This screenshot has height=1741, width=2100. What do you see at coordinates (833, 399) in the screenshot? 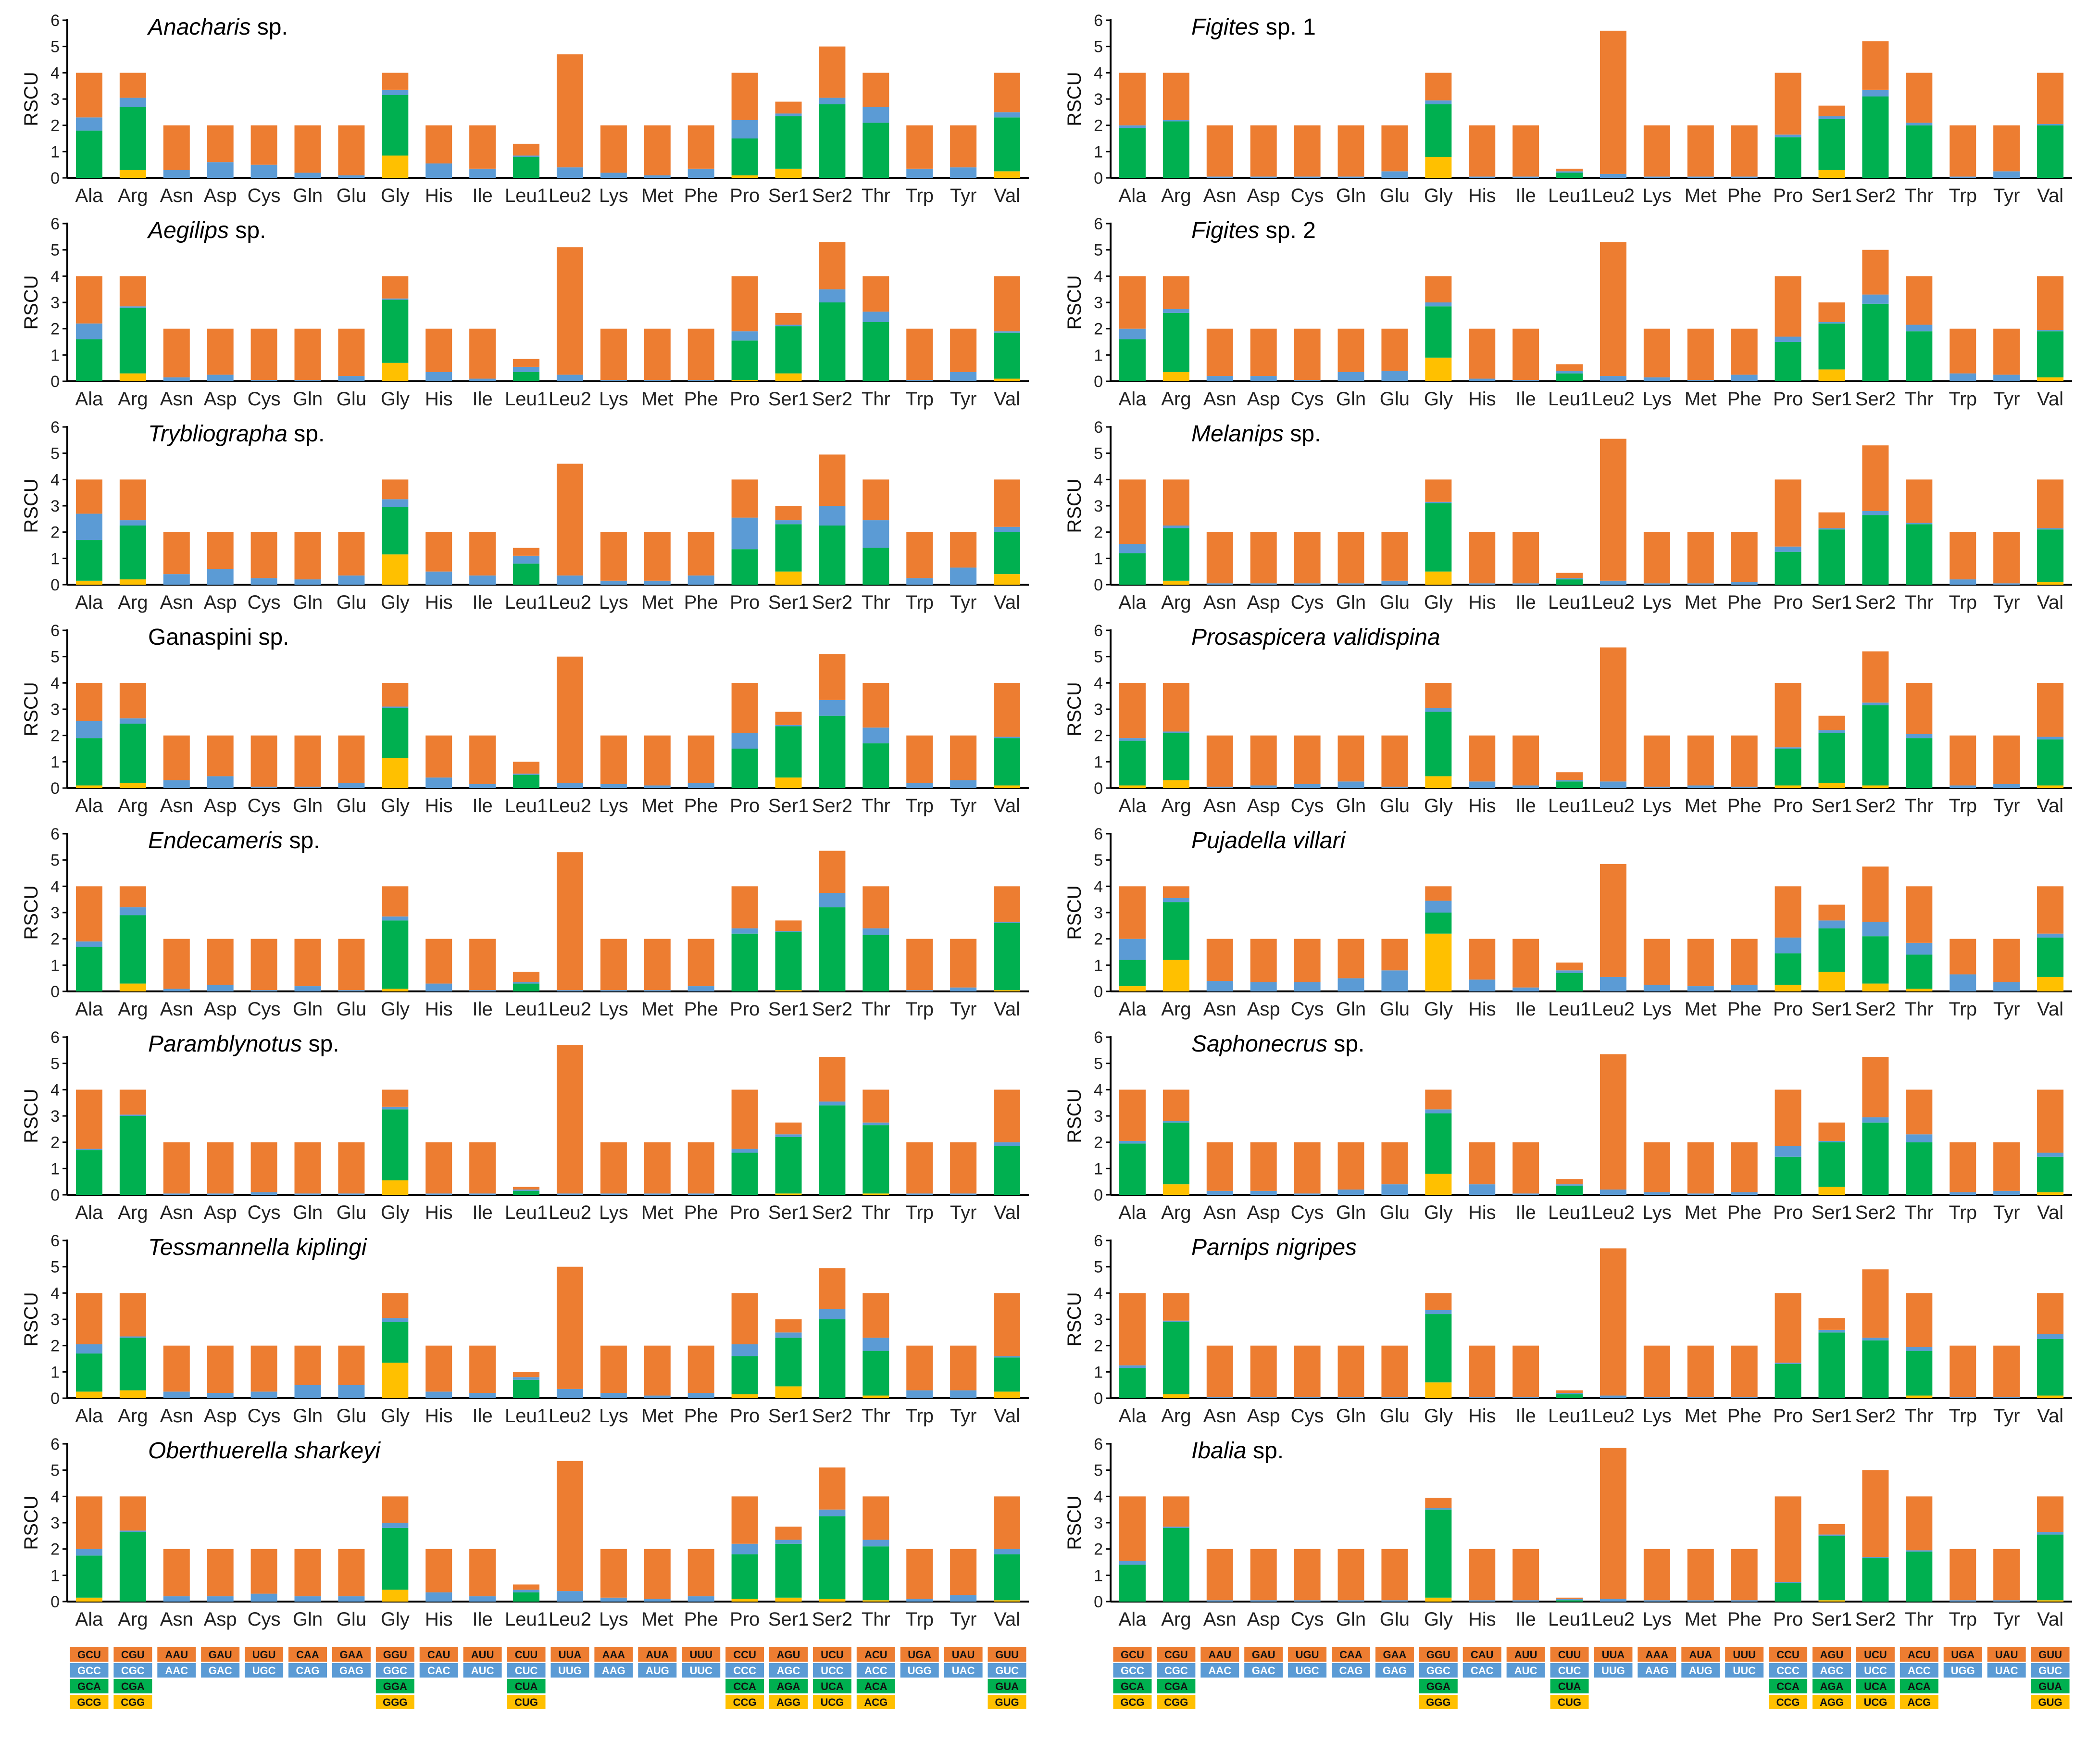
I see `x-tick-label: Ser2` at bounding box center [833, 399].